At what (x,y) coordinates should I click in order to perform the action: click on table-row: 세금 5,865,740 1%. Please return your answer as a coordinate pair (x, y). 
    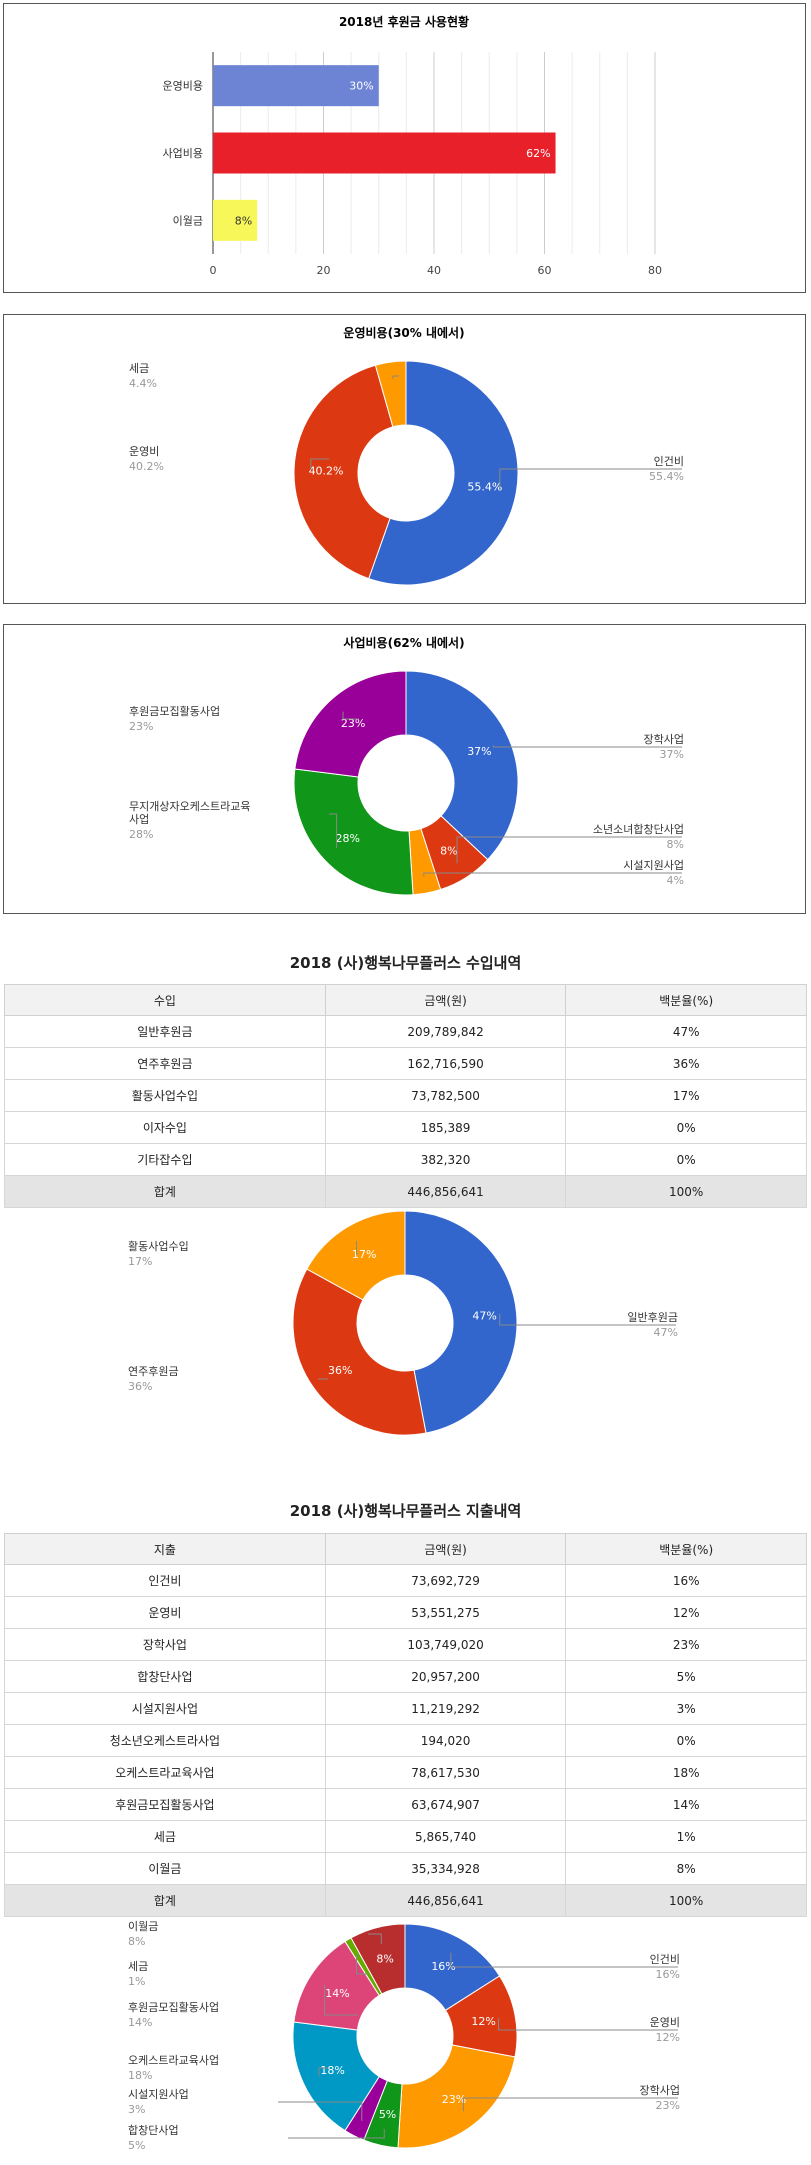
    Looking at the image, I should click on (405, 1836).